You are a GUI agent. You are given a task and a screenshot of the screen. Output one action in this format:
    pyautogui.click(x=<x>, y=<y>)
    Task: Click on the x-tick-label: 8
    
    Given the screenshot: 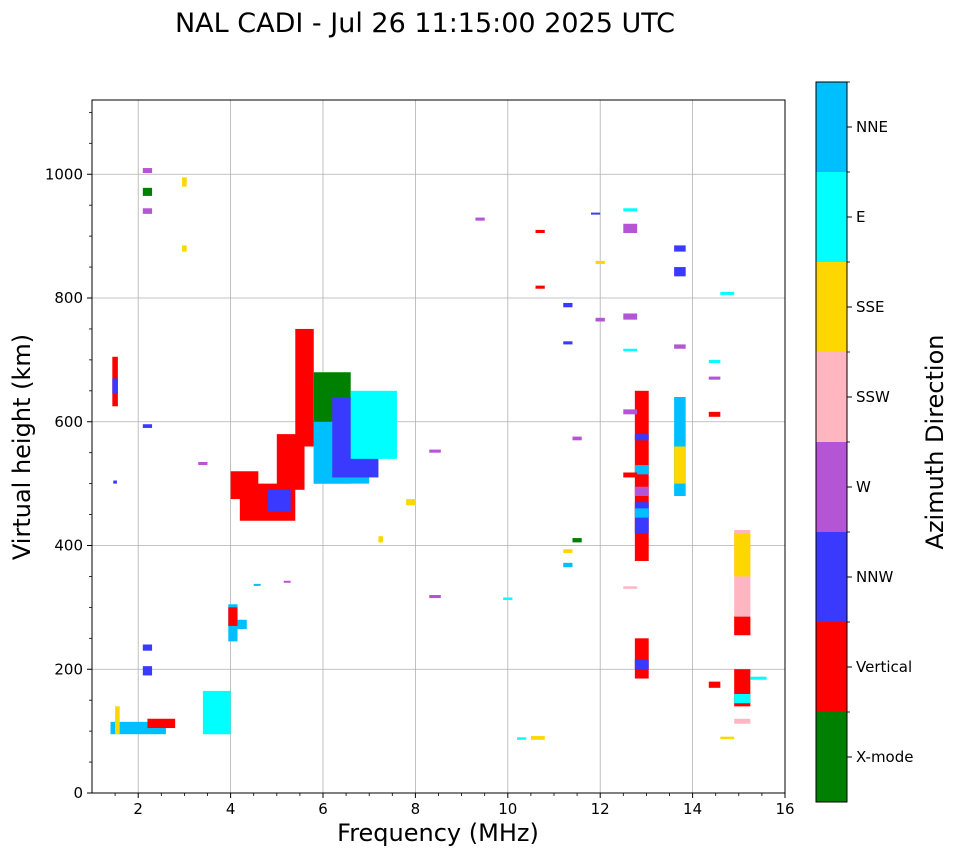 What is the action you would take?
    pyautogui.click(x=416, y=809)
    